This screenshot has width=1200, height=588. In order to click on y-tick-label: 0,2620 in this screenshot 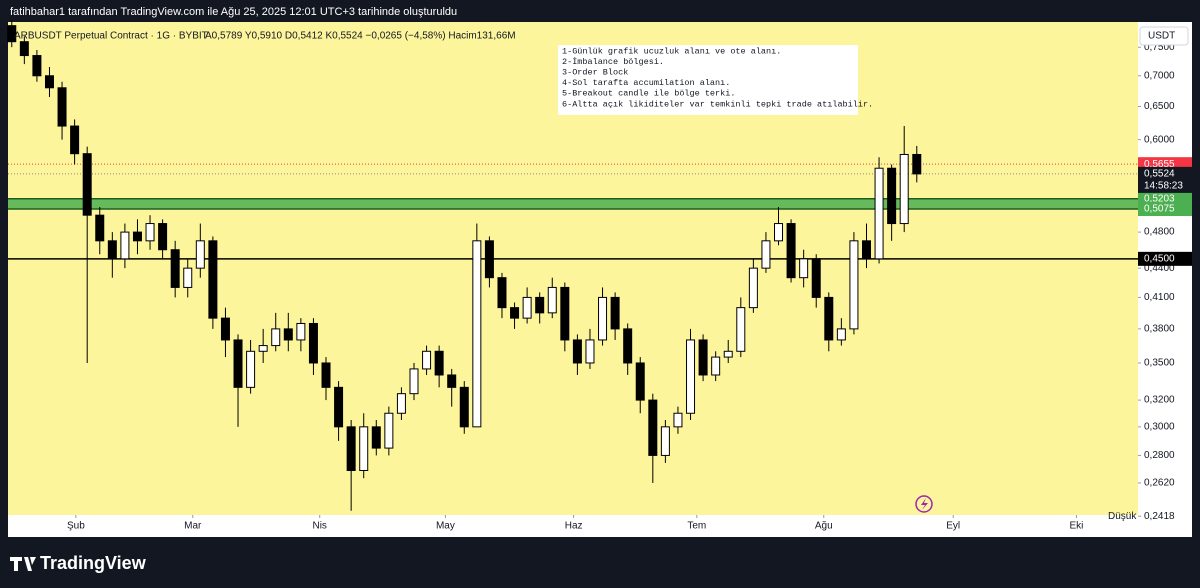, I will do `click(1159, 483)`.